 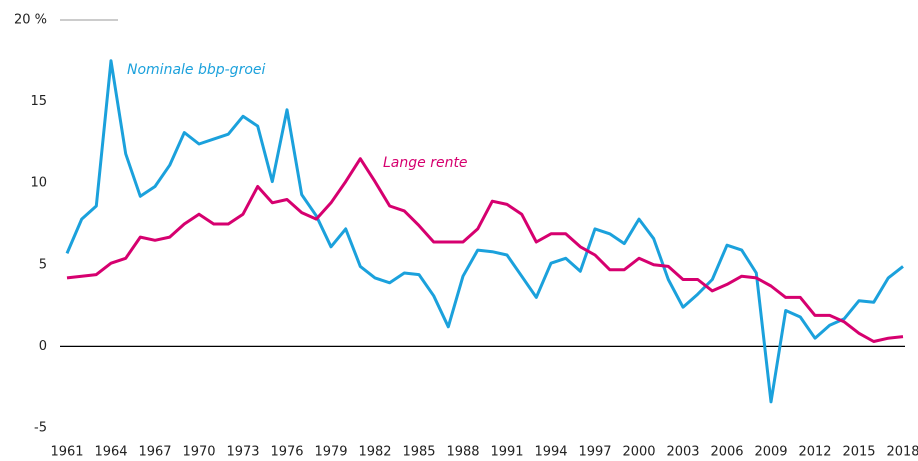 What do you see at coordinates (418, 452) in the screenshot?
I see `x-tick-label: 1985` at bounding box center [418, 452].